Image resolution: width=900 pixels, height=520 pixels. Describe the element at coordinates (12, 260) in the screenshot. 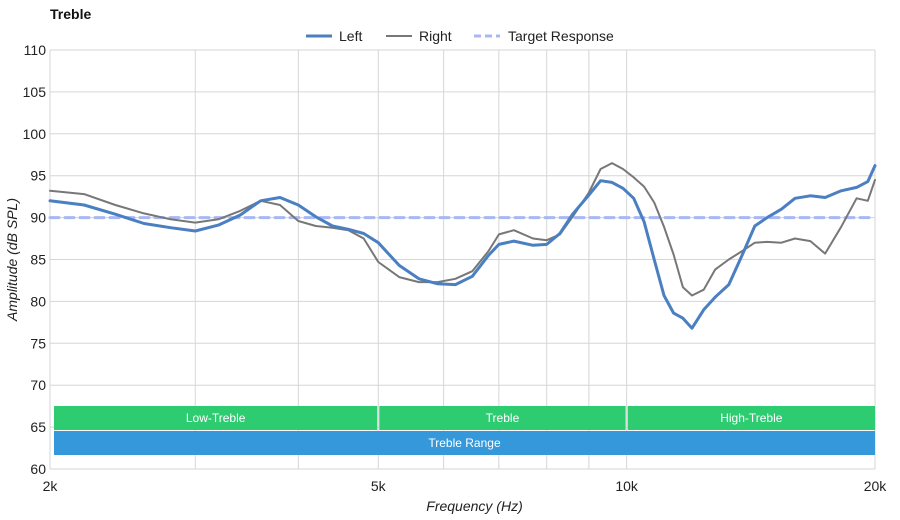

I see `y-axis-label: Amplitude (dB SPL)` at that location.